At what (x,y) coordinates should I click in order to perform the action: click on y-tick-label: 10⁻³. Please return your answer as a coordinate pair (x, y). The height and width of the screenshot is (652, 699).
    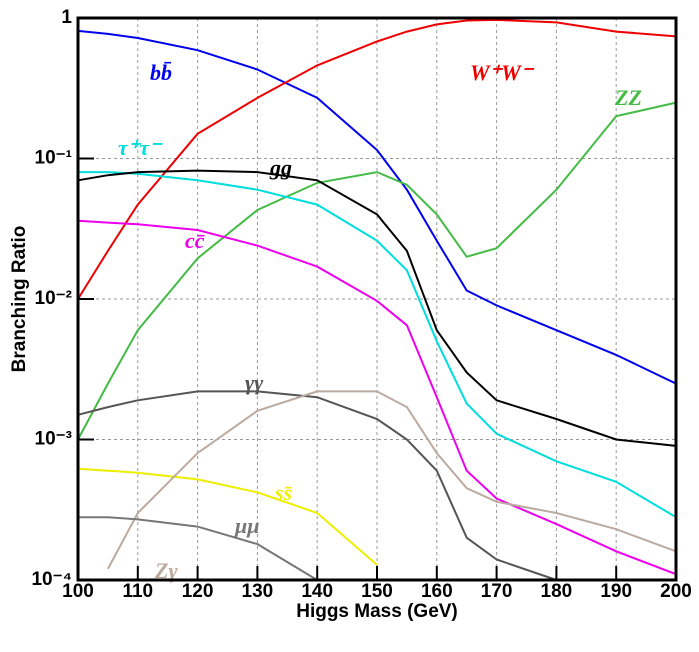
    Looking at the image, I should click on (54, 439).